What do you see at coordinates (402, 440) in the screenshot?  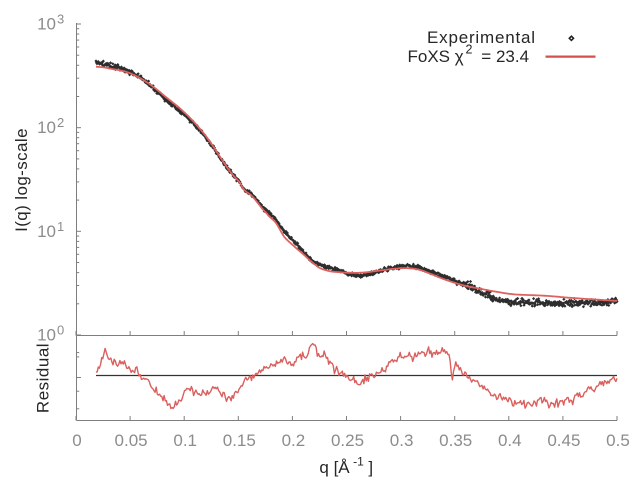 I see `svg-text: 0.3` at bounding box center [402, 440].